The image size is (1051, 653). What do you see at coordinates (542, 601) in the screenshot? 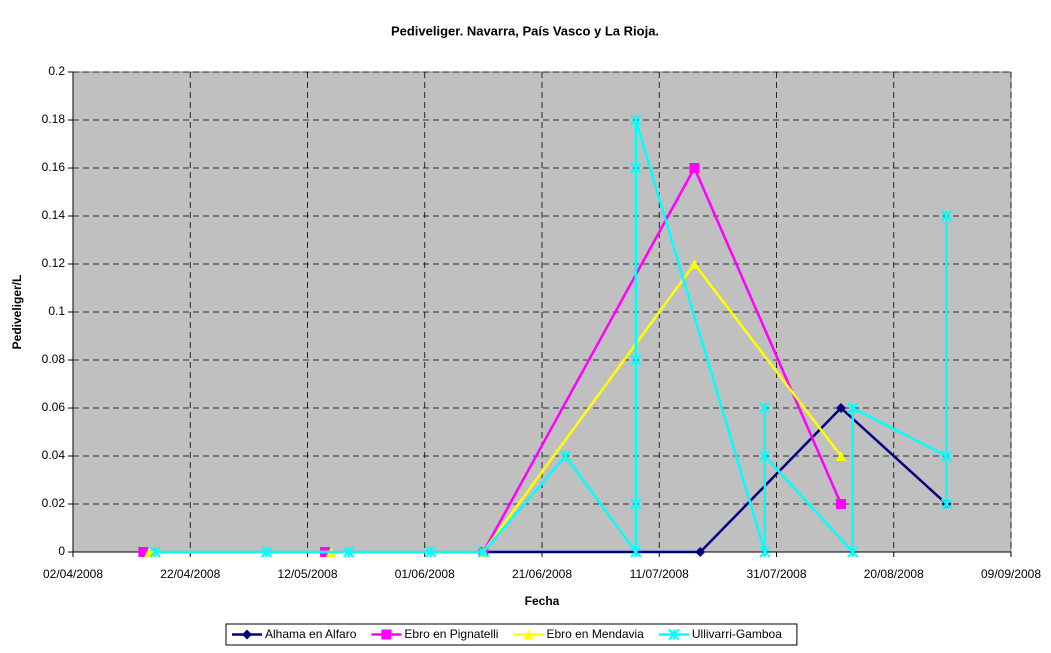
I see `x-axis-label: Fecha` at bounding box center [542, 601].